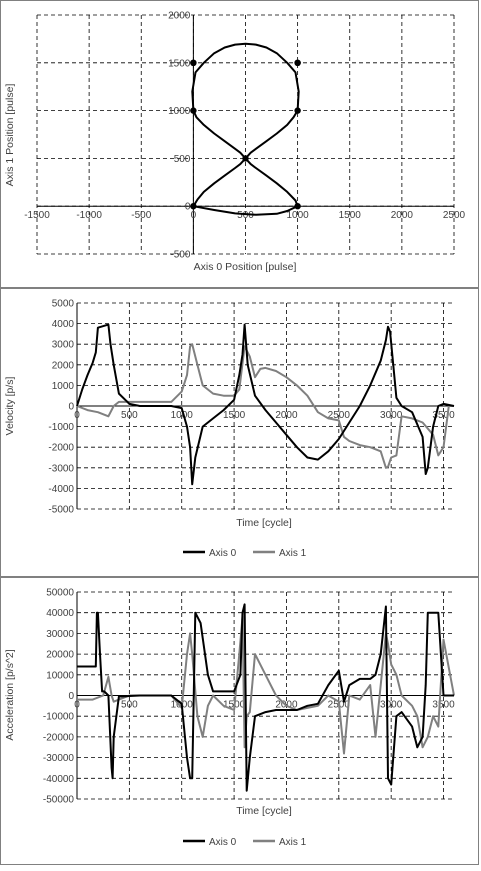 The image size is (481, 871). What do you see at coordinates (89, 215) in the screenshot?
I see `x-tick-label: -1000` at bounding box center [89, 215].